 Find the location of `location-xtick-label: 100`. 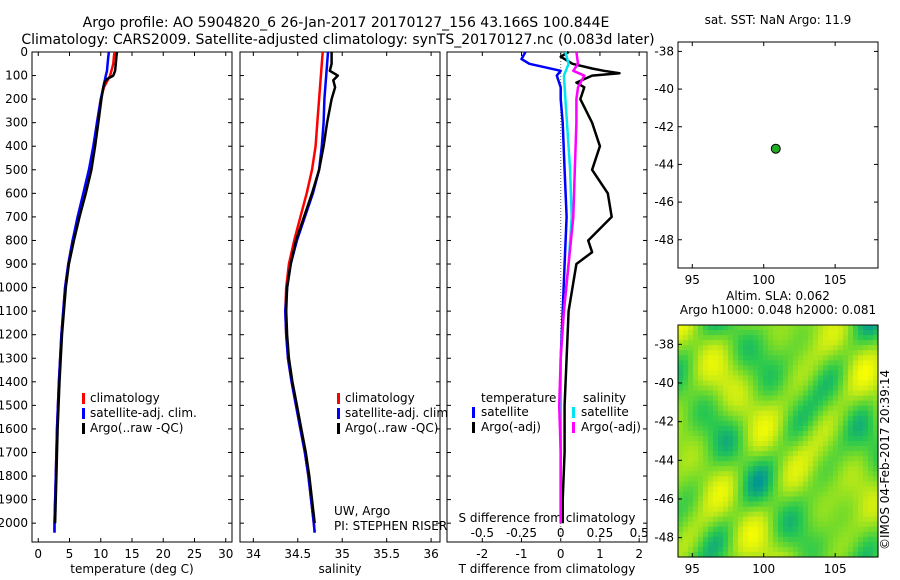

location-xtick-label: 100 is located at coordinates (763, 280).